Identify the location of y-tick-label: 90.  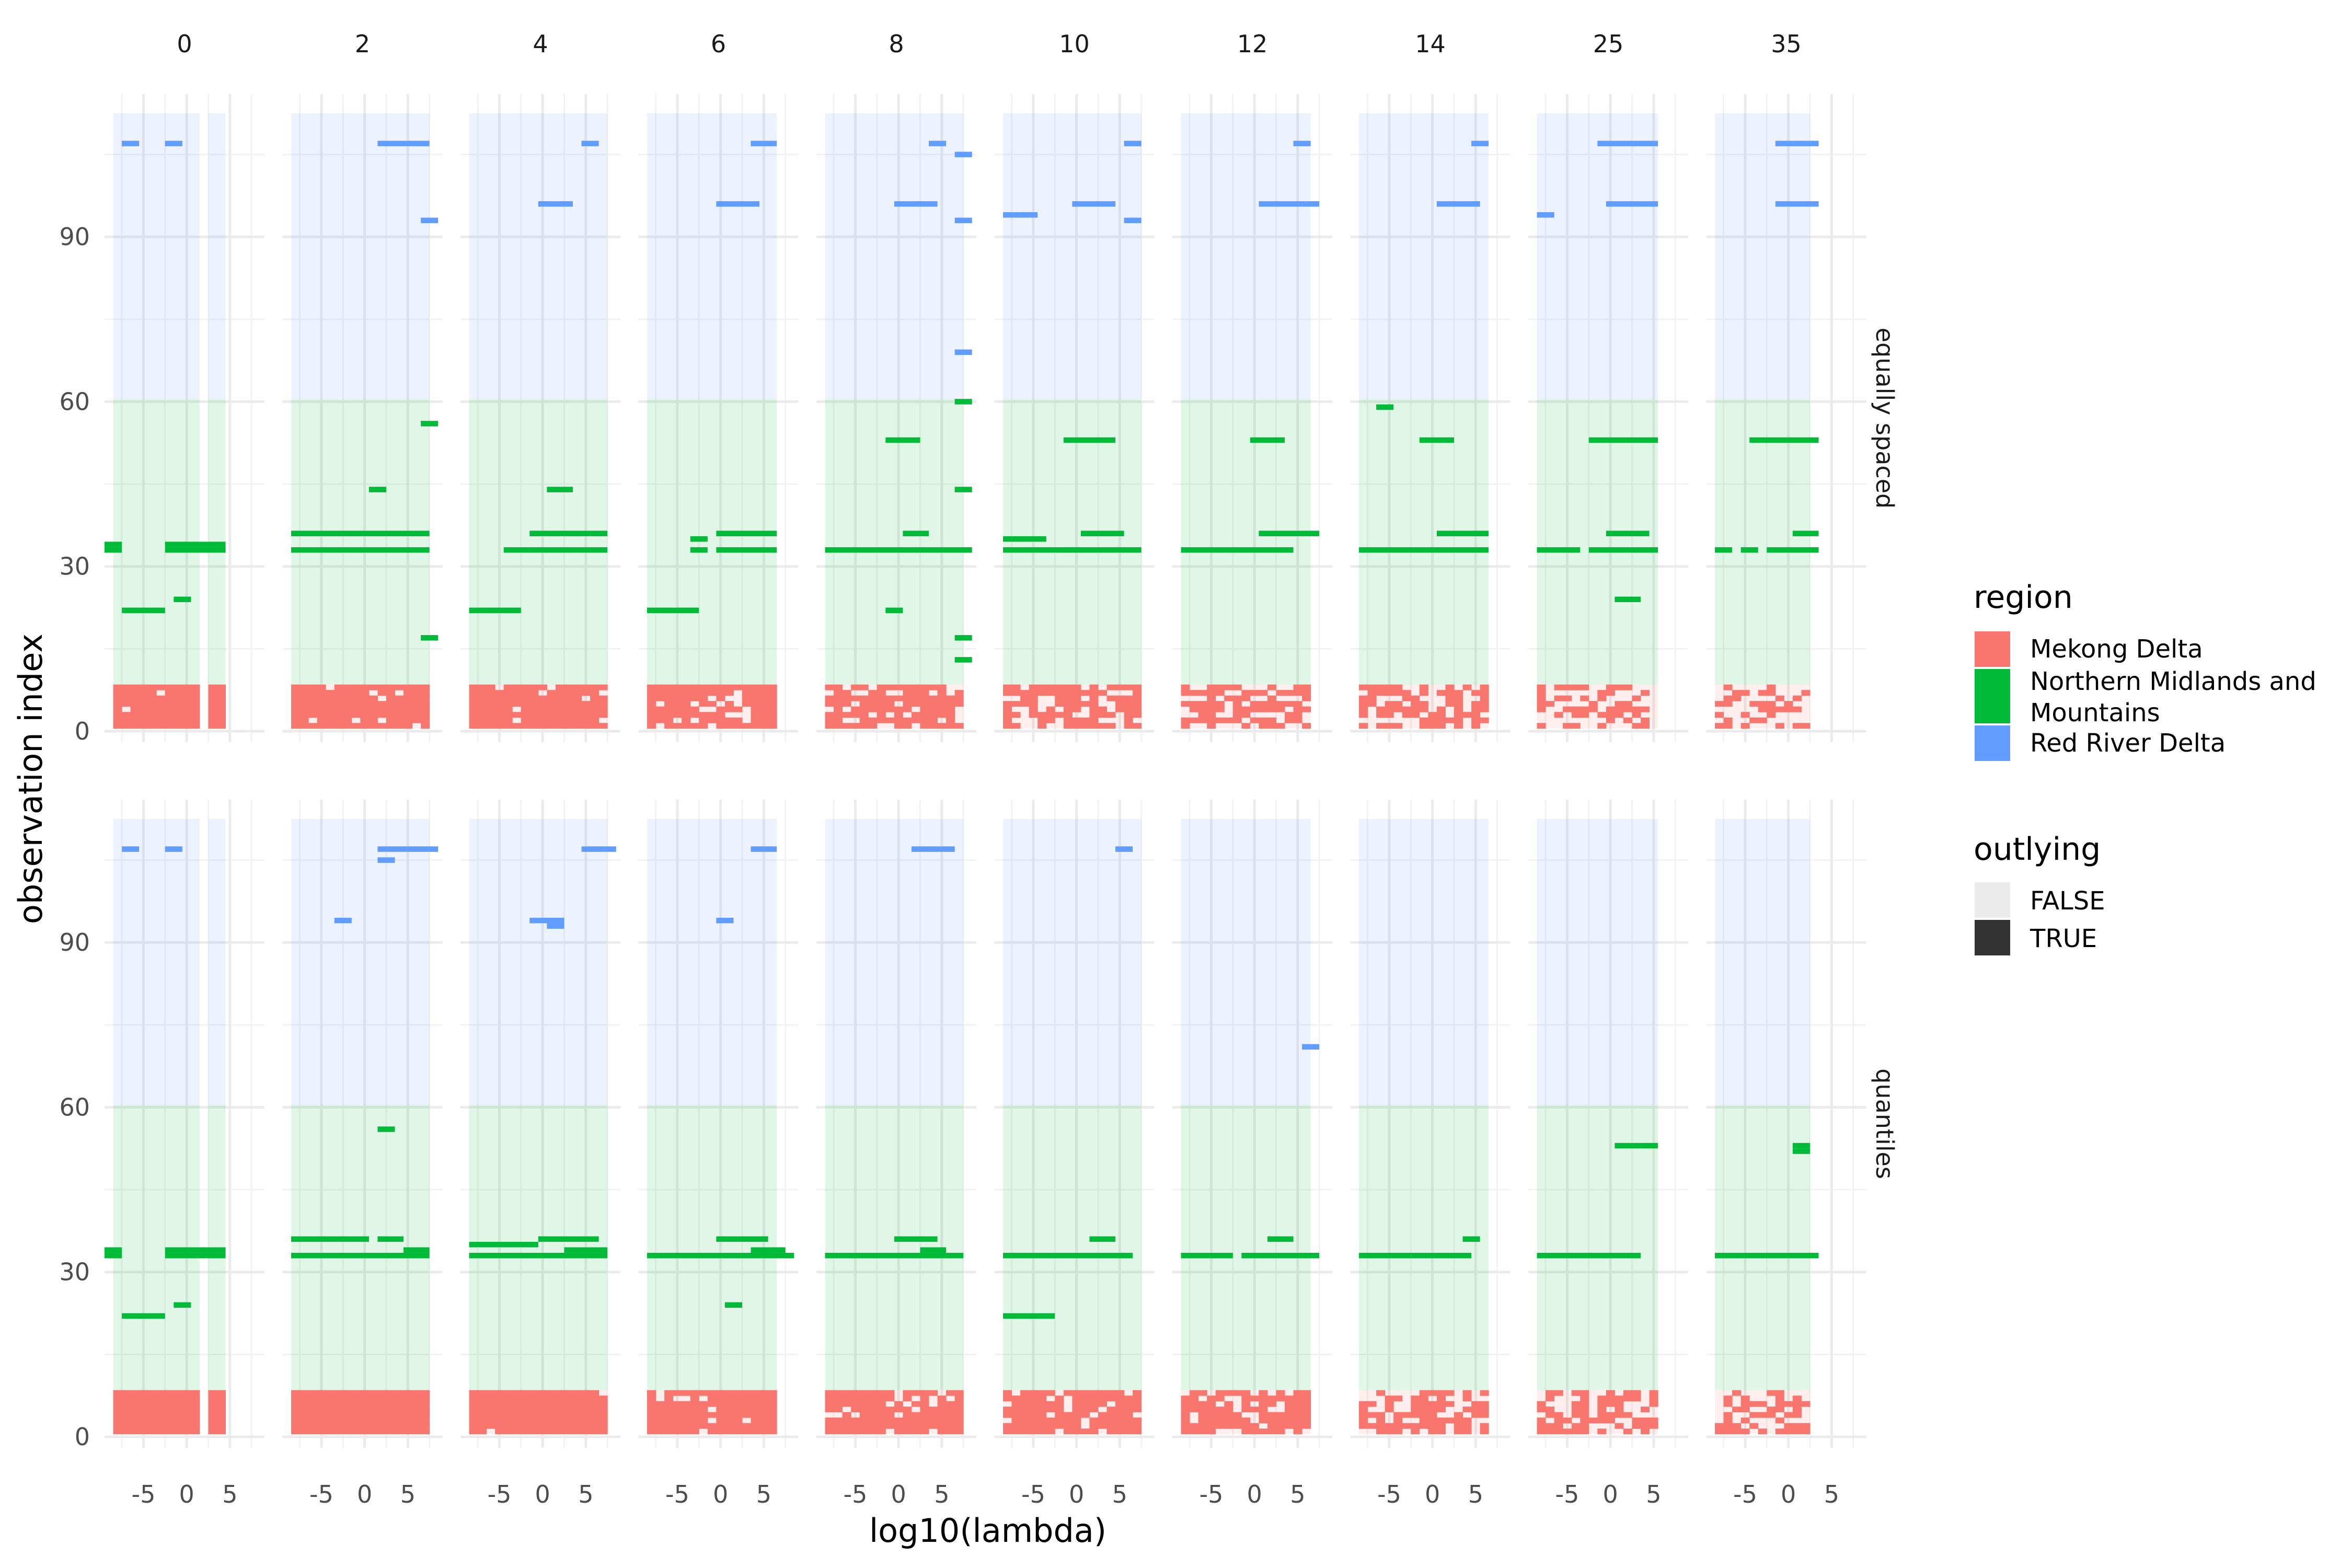
(74, 237).